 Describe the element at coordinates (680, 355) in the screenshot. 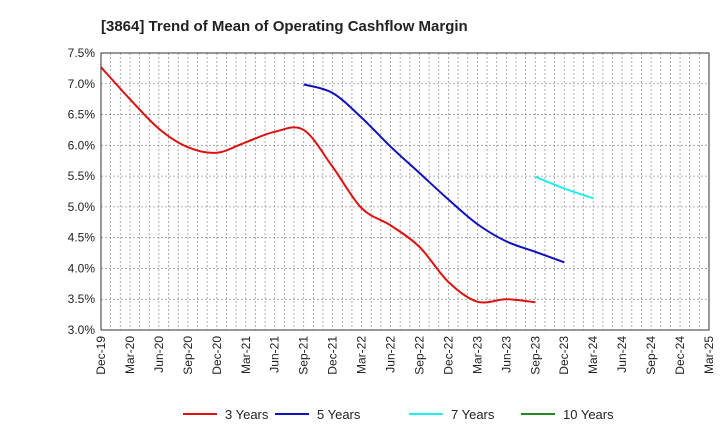

I see `x-tick-label: Dec-24` at that location.